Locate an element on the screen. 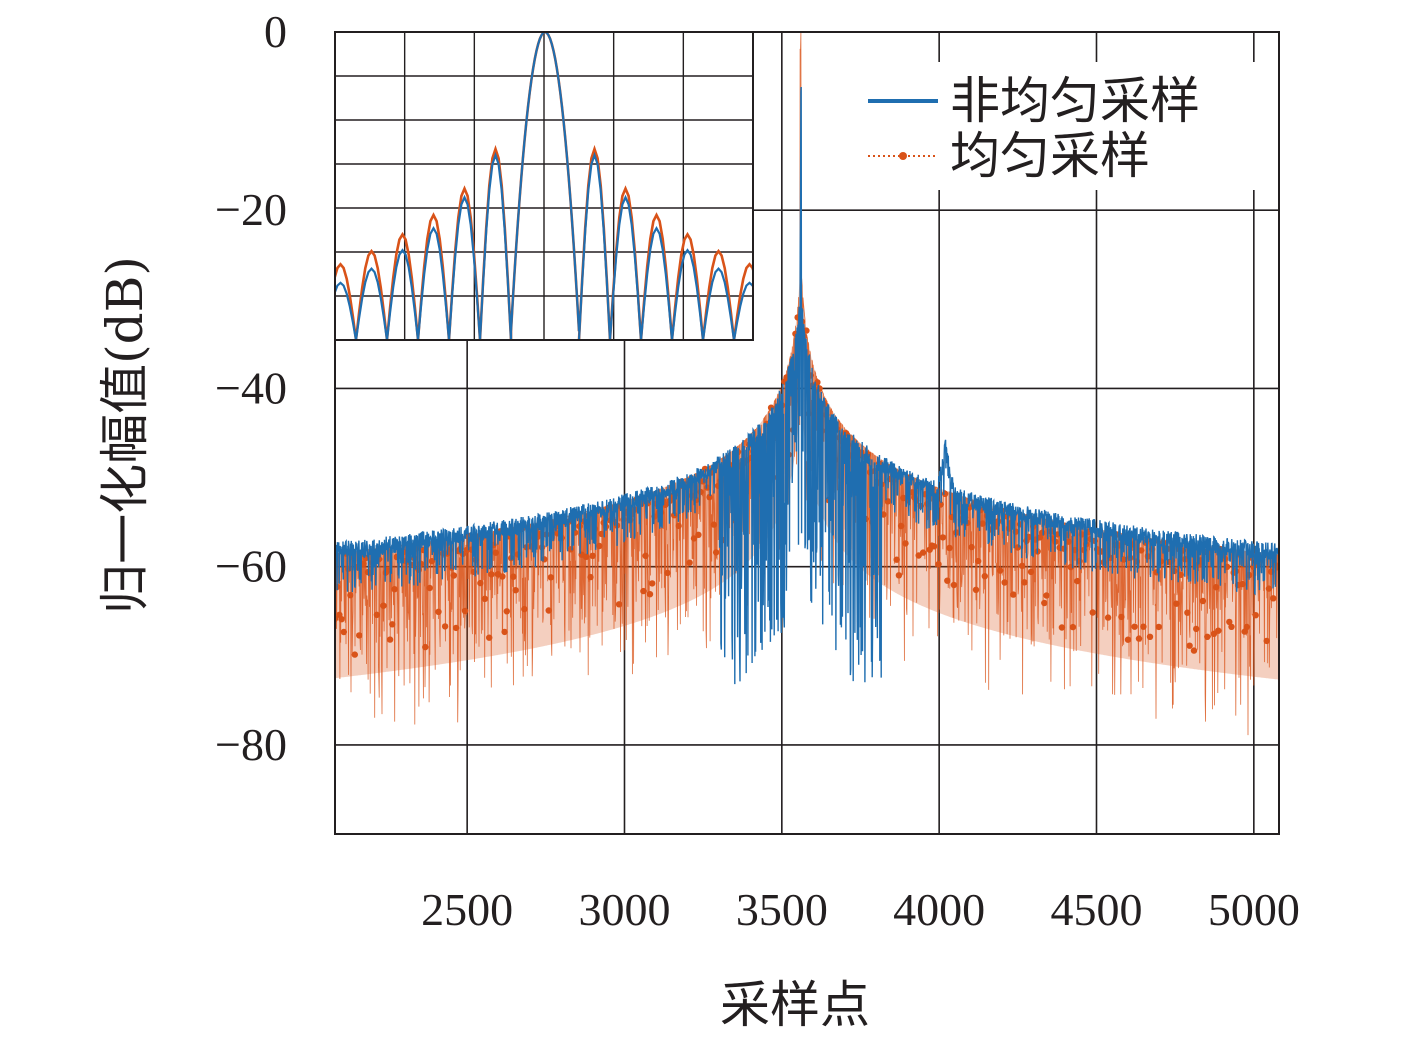 The height and width of the screenshot is (1037, 1417). y-axis-ticks: 0 −20 −40 −60 −80 is located at coordinates (251, 388).